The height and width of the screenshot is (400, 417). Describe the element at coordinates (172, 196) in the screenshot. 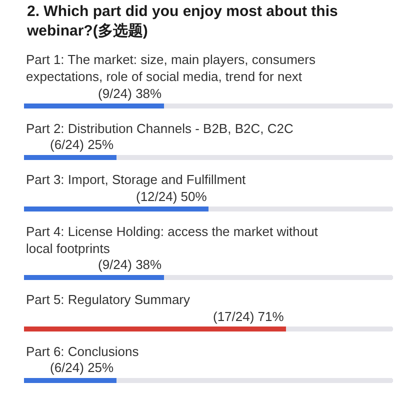

I see `data-label: (12/24) 50%` at that location.